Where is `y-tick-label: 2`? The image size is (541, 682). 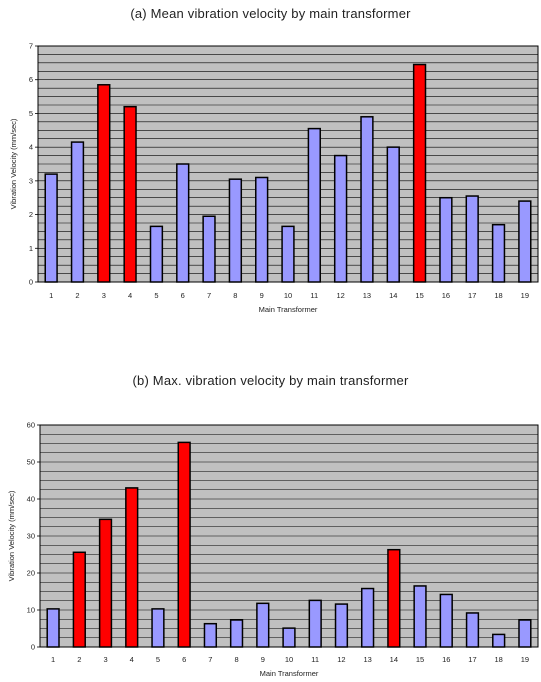 y-tick-label: 2 is located at coordinates (31, 214).